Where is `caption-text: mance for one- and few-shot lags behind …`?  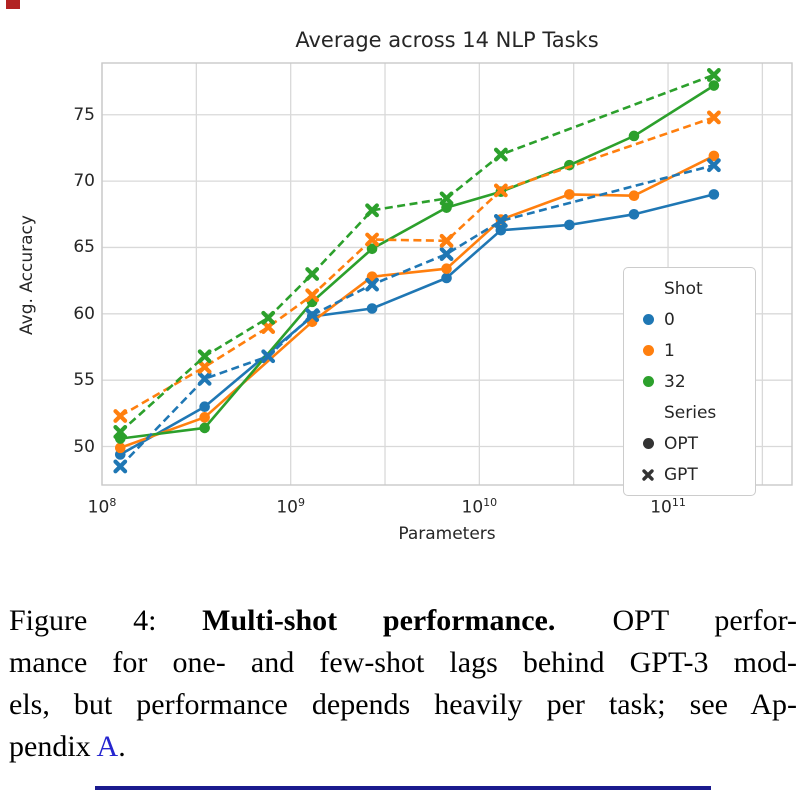
caption-text: mance for one- and few-shot lags behind … is located at coordinates (403, 662).